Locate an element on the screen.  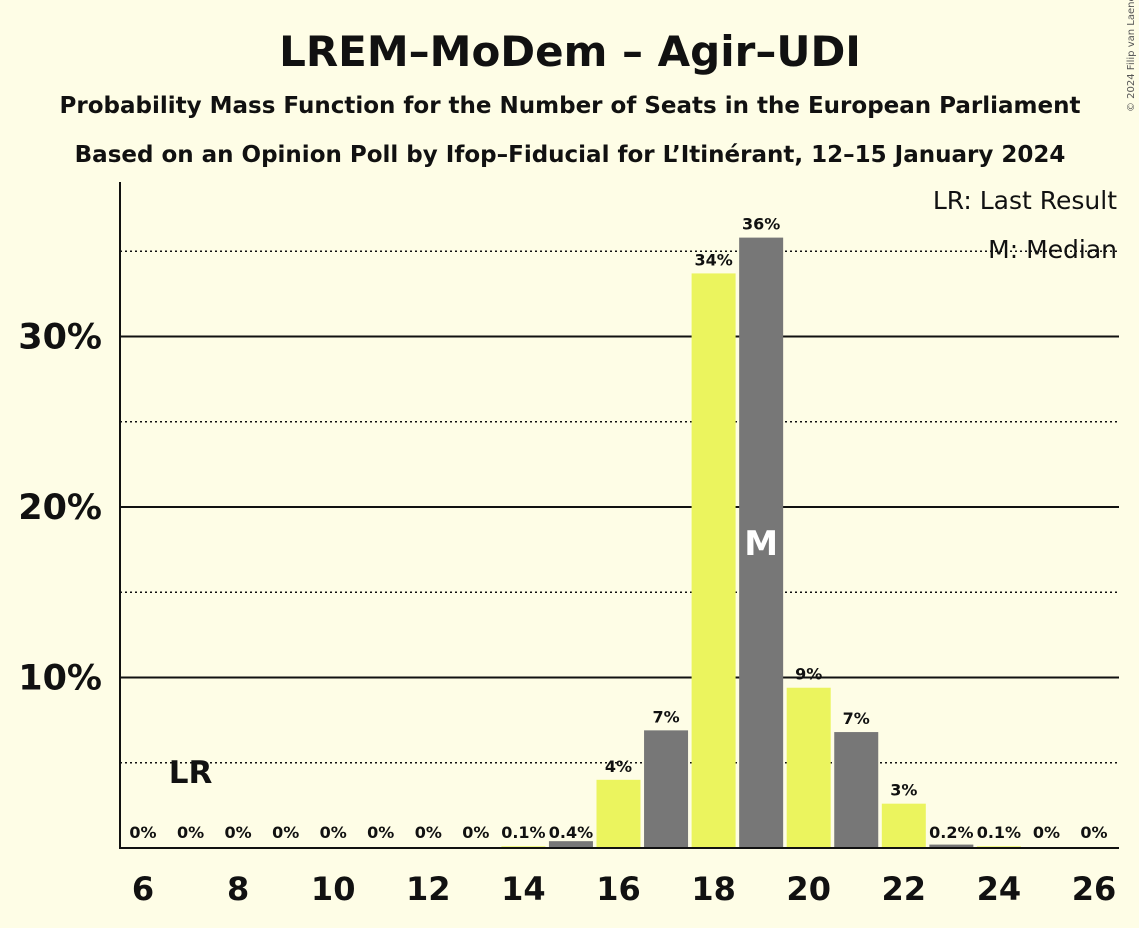
value-label-19: 36% is located at coordinates (761, 224).